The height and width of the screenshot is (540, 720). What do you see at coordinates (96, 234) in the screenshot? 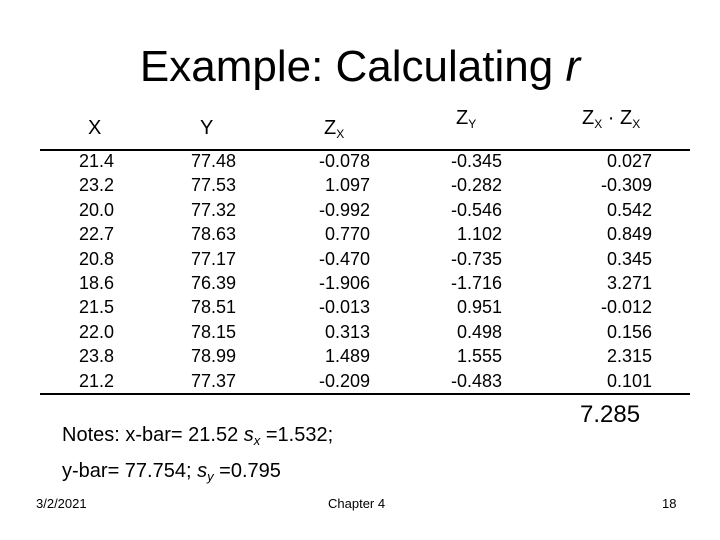
I see `table-cell: 22.7` at bounding box center [96, 234].